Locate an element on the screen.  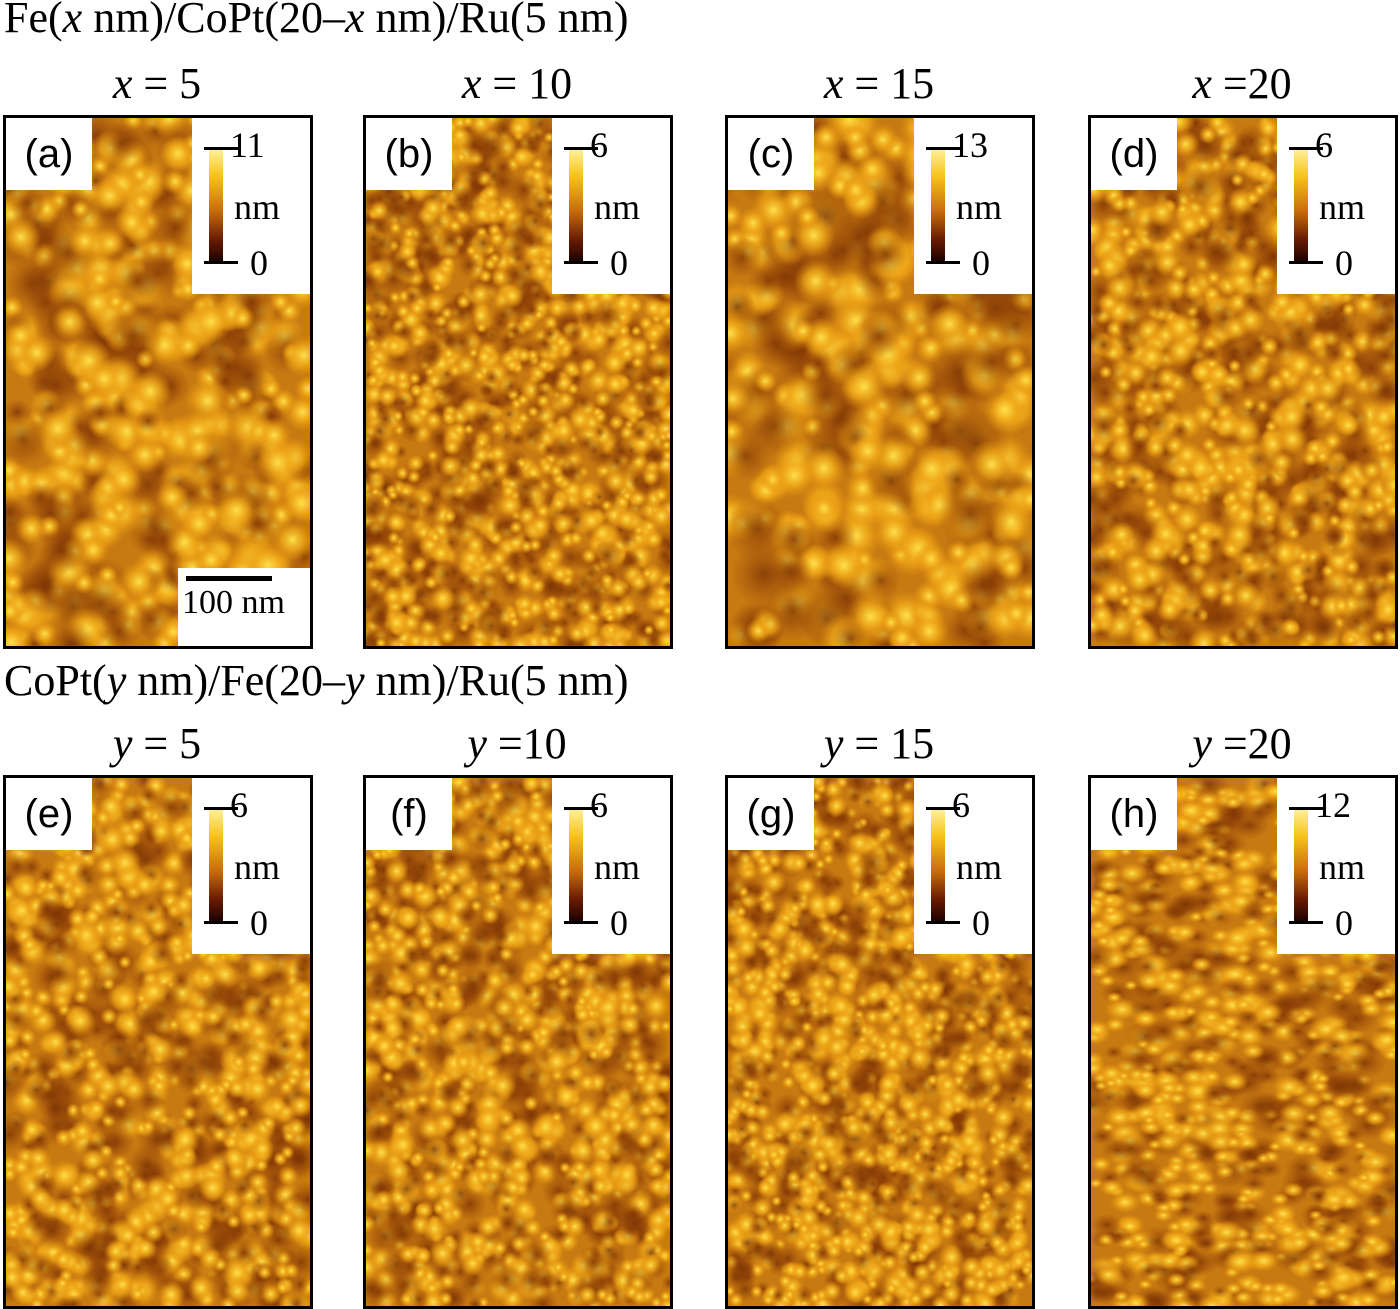
colorbar-max: 13 is located at coordinates (970, 145).